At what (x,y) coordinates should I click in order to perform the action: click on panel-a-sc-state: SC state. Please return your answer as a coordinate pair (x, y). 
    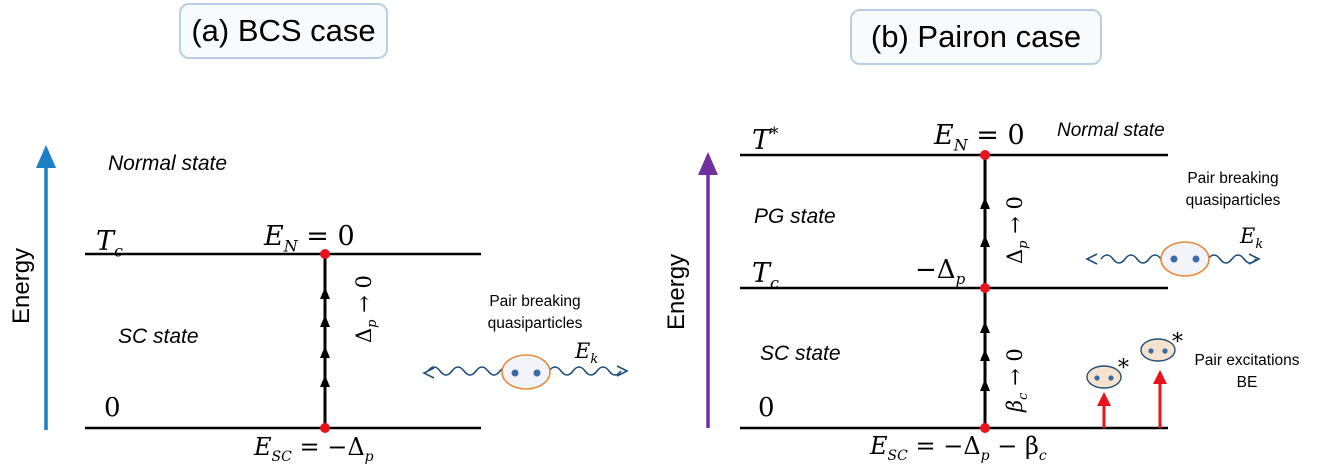
    Looking at the image, I should click on (158, 336).